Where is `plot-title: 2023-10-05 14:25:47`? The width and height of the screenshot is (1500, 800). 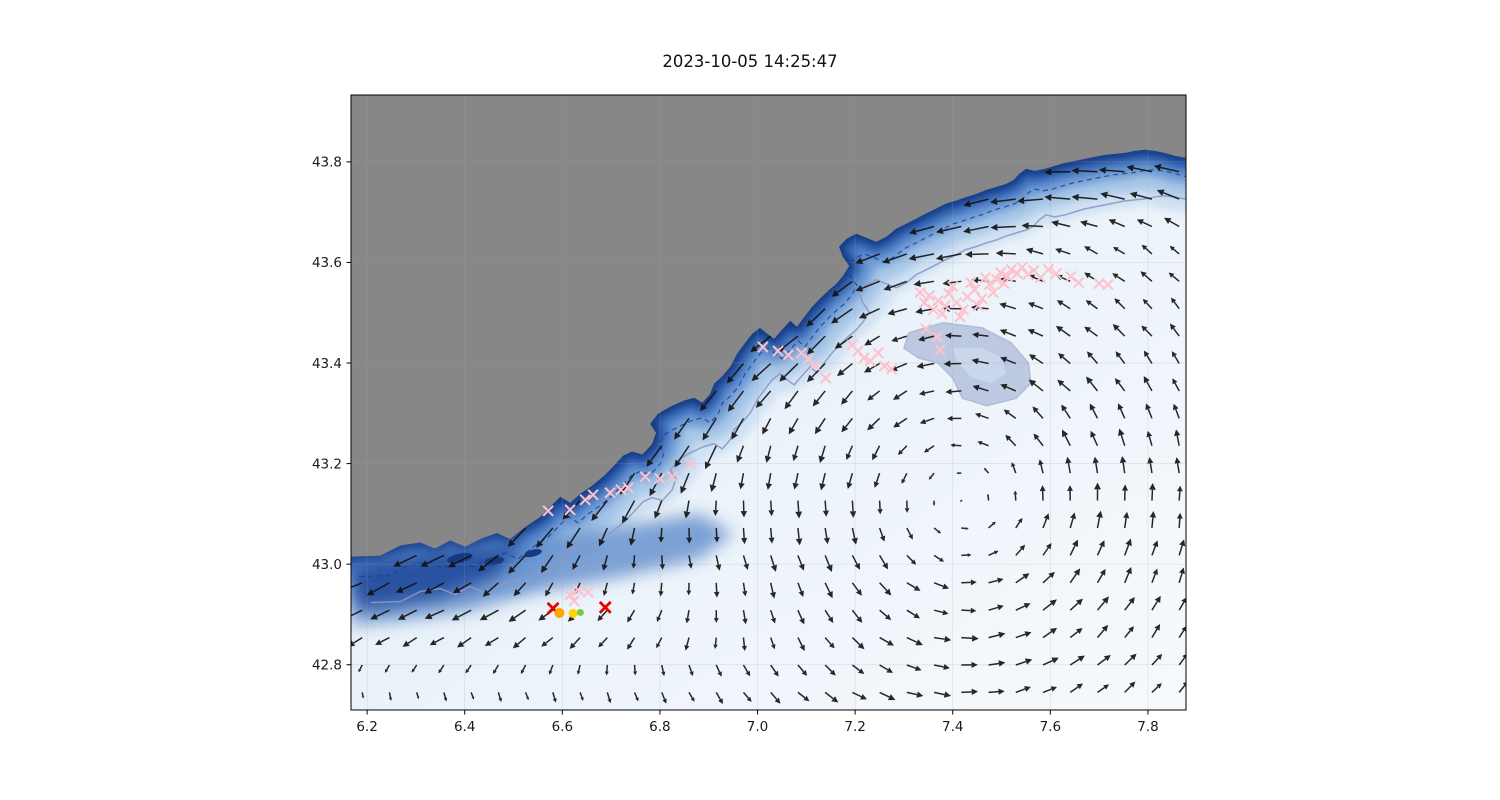
plot-title: 2023-10-05 14:25:47 is located at coordinates (750, 61).